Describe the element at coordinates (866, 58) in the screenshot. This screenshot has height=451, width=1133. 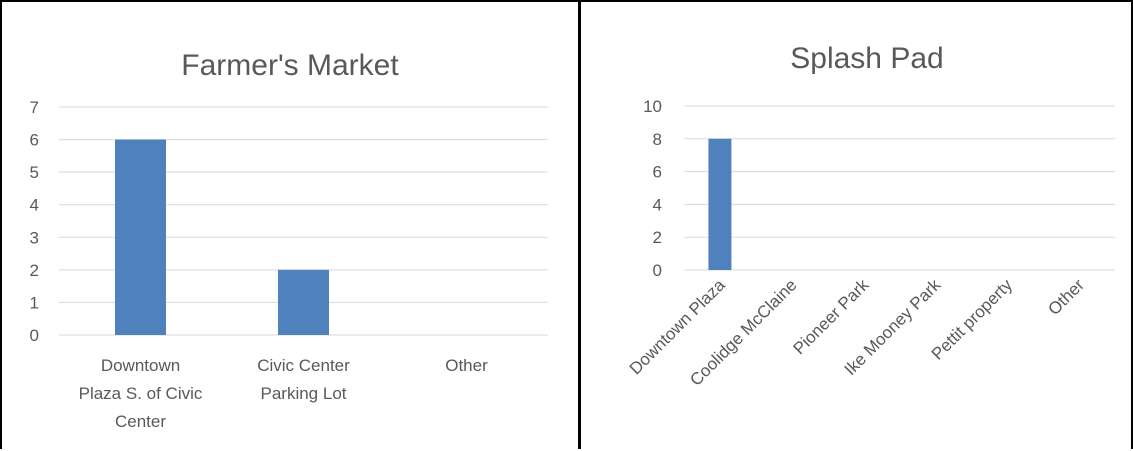
I see `splash-pad-chart-title: Splash Pad` at that location.